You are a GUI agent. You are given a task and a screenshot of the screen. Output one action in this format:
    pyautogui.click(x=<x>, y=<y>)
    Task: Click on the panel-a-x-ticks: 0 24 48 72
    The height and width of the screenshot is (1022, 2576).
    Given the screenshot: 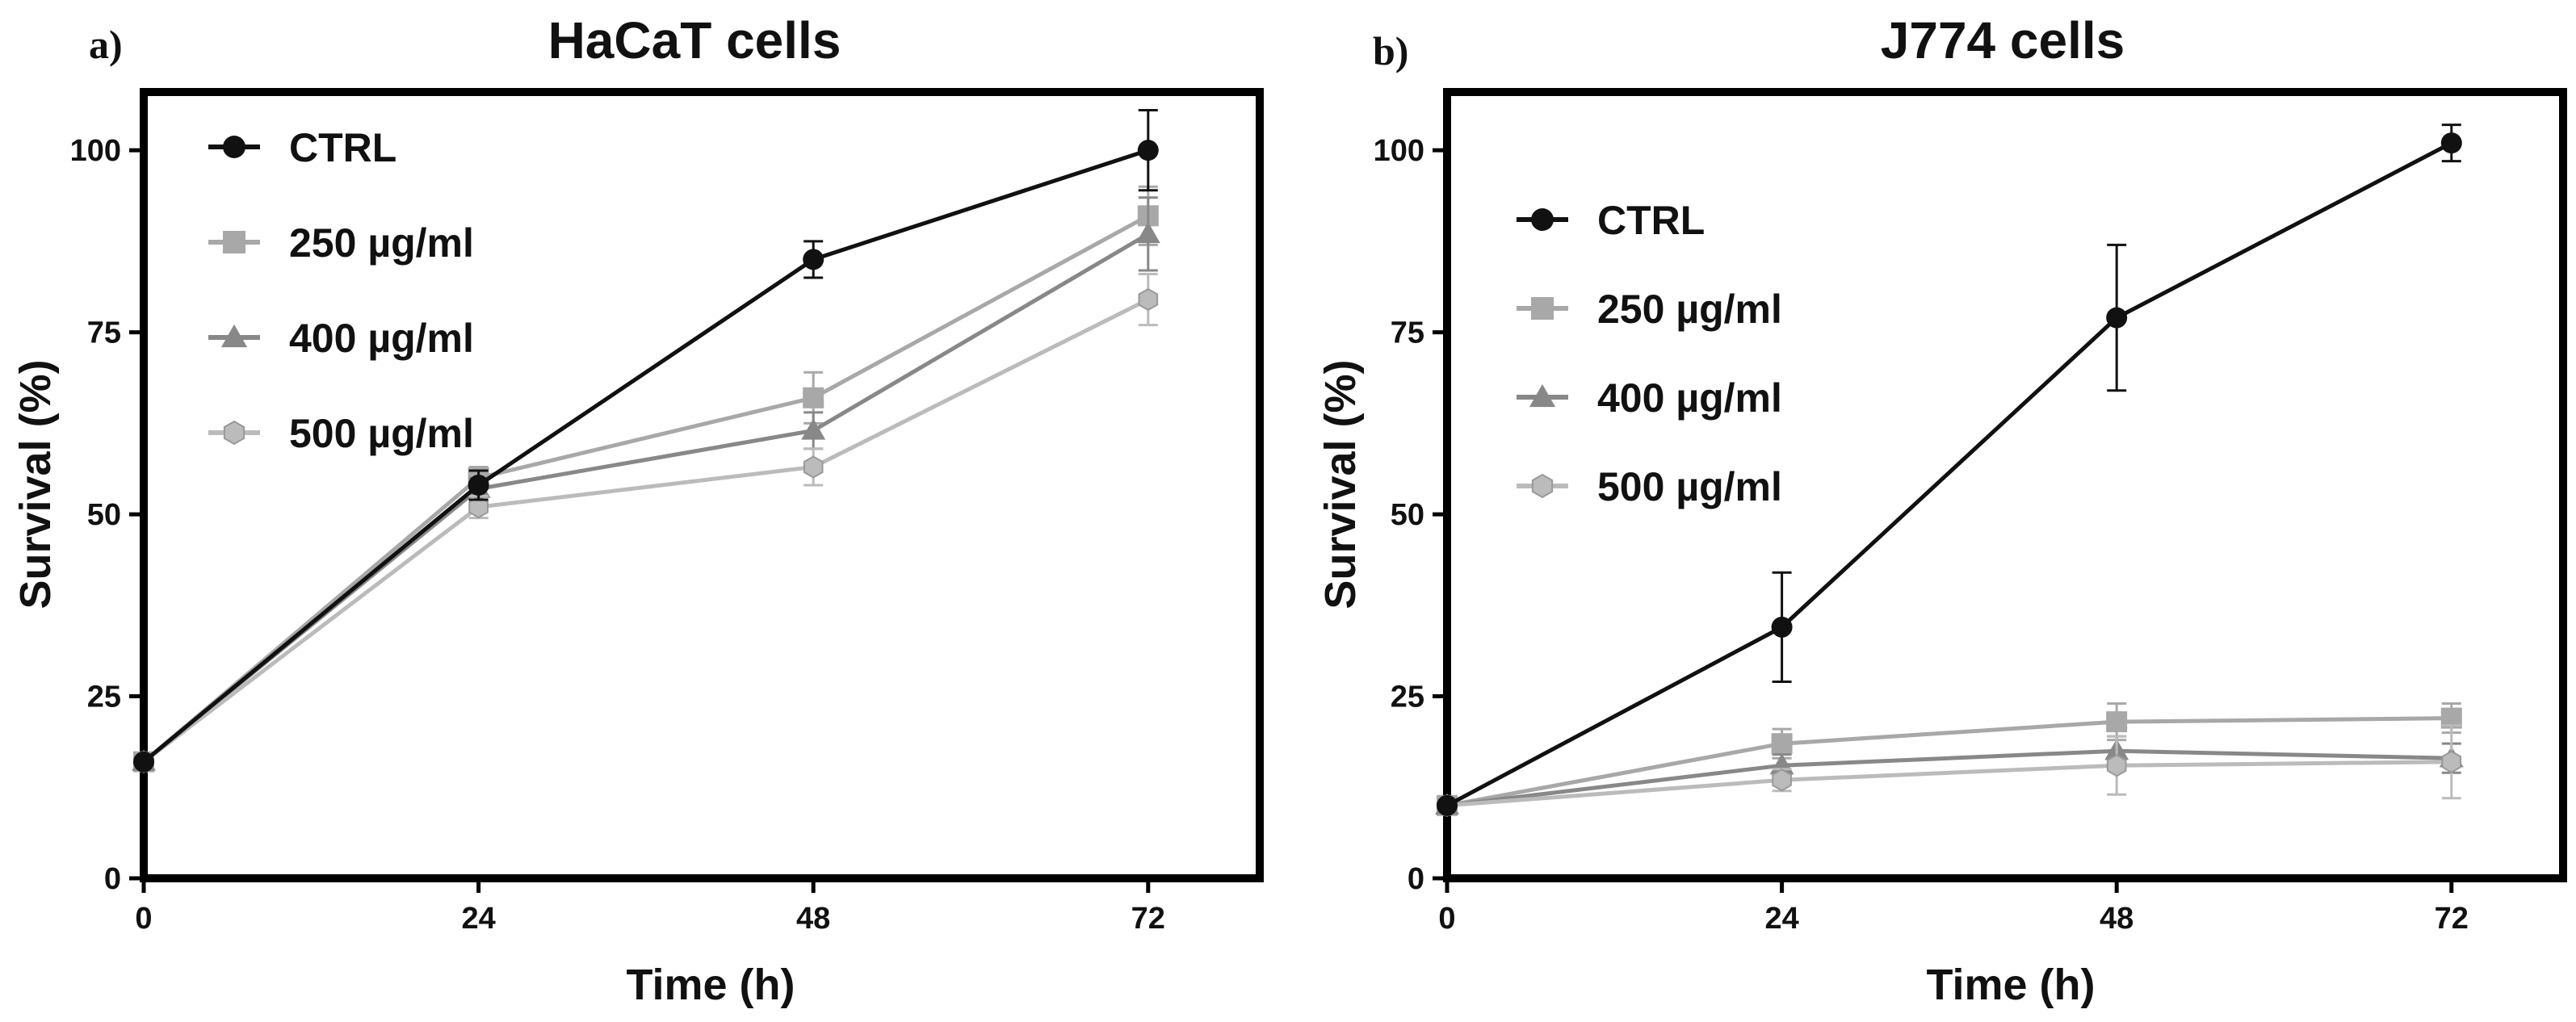 What is the action you would take?
    pyautogui.click(x=650, y=907)
    